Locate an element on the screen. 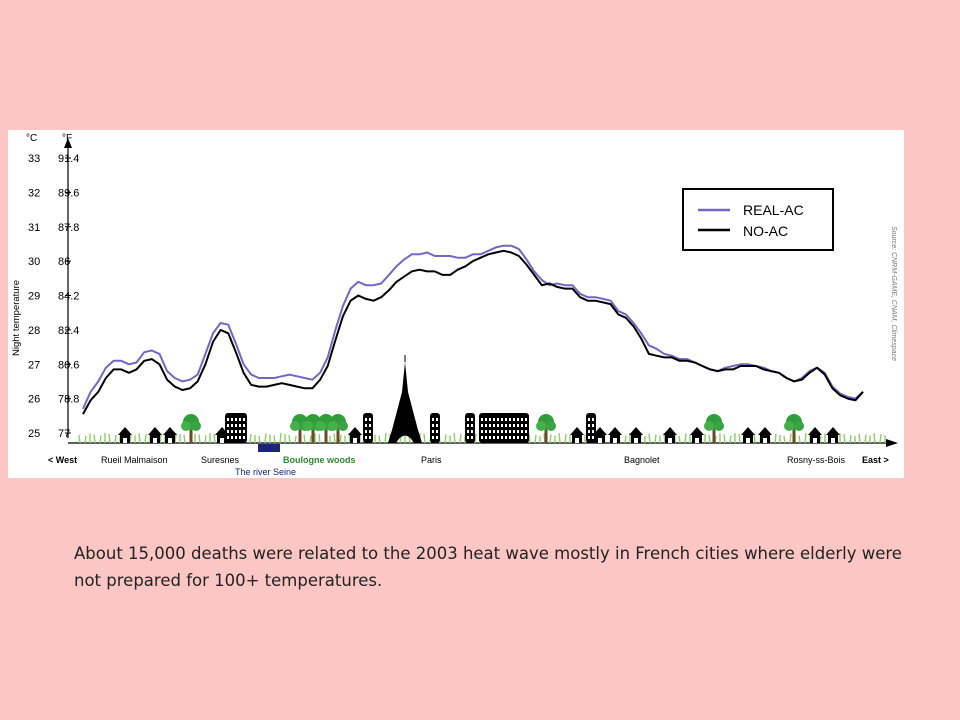 The width and height of the screenshot is (960, 720). river-seine-marker is located at coordinates (269, 448).